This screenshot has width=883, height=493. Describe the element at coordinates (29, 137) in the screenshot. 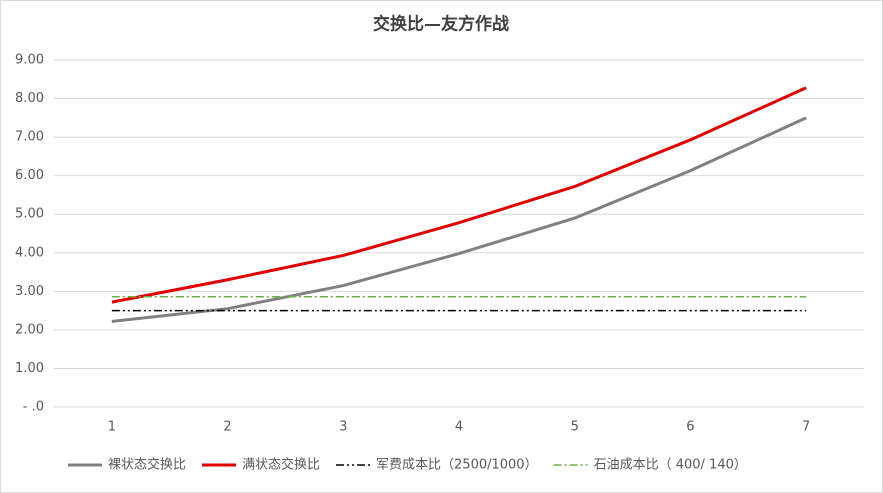

I see `y-tick-label: 7.00` at that location.